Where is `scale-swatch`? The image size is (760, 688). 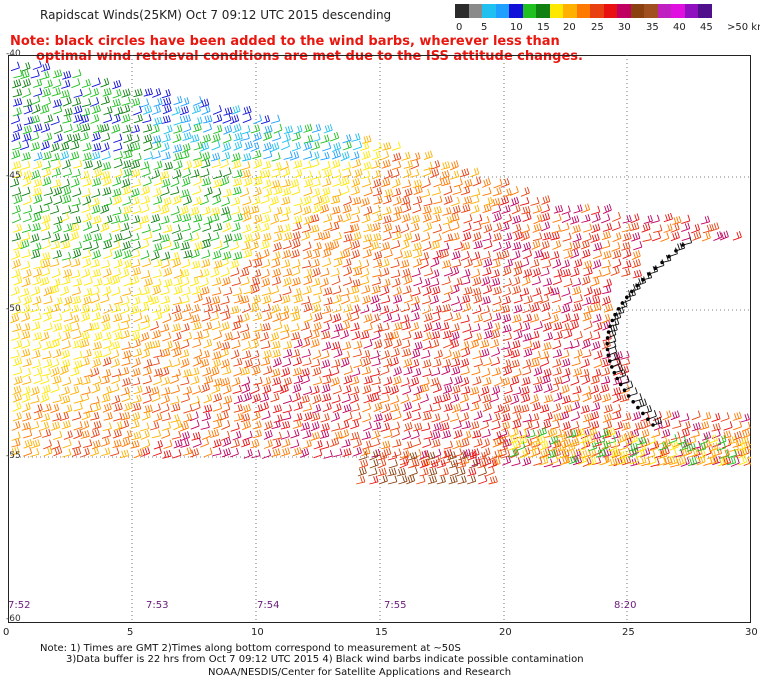
scale-swatch is located at coordinates (489, 11).